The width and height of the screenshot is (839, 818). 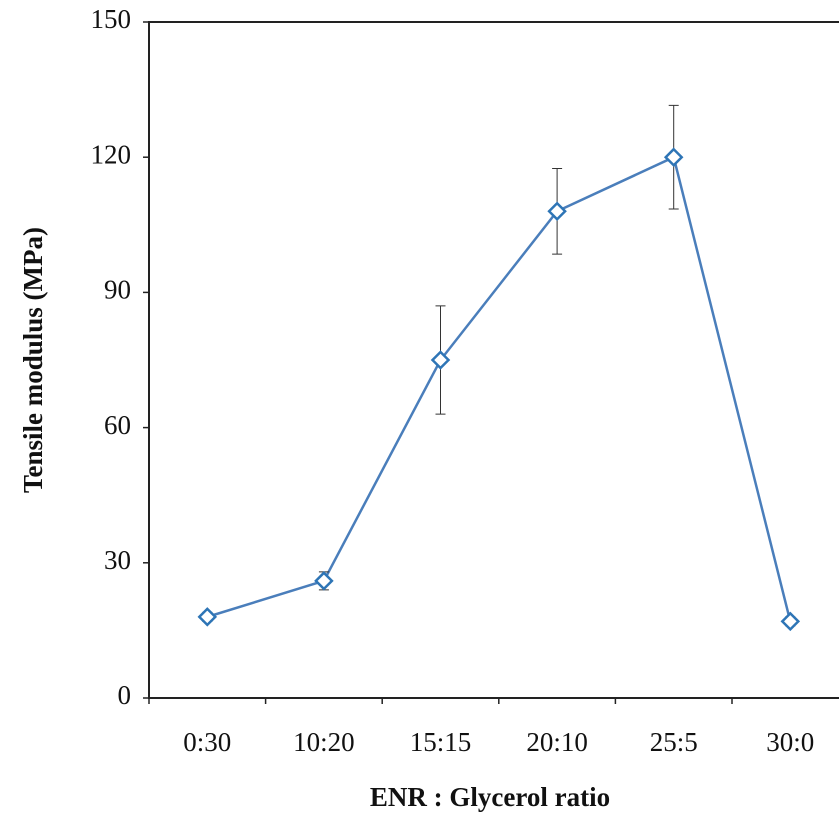 I want to click on x-tick-label: 10:20, so click(x=324, y=742).